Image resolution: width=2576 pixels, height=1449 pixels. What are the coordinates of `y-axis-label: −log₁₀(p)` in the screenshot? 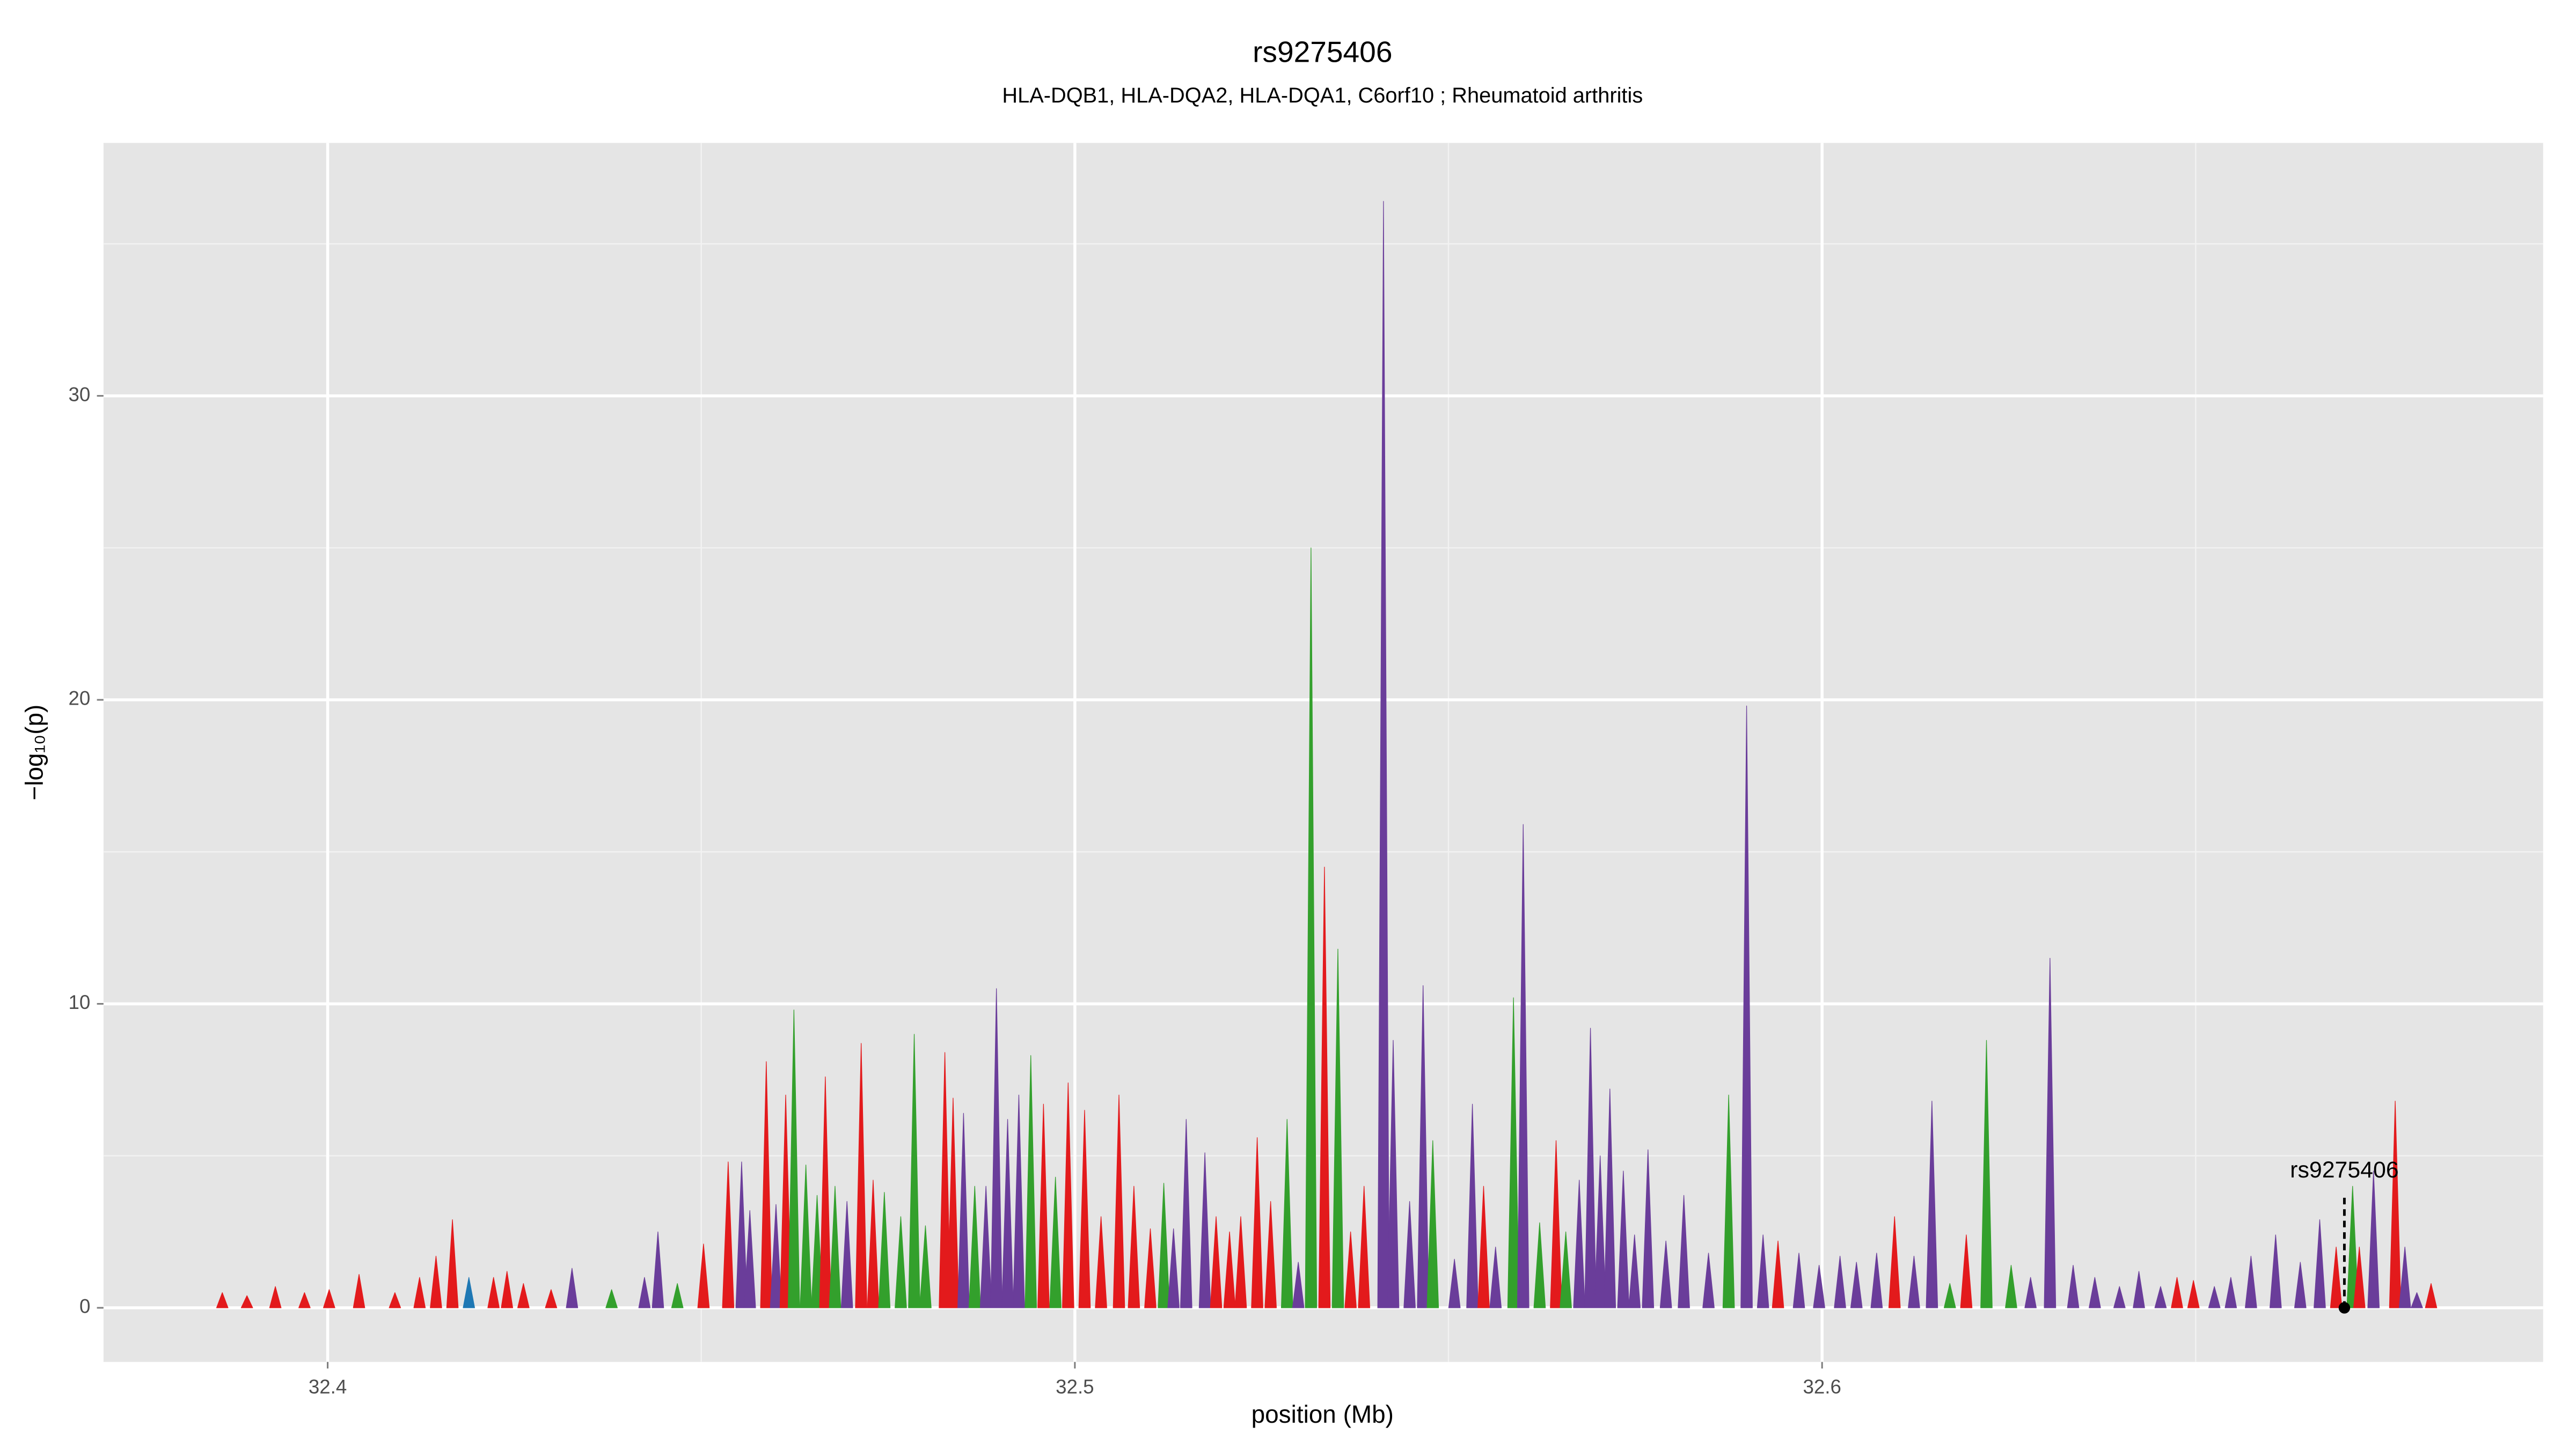 It's located at (34, 753).